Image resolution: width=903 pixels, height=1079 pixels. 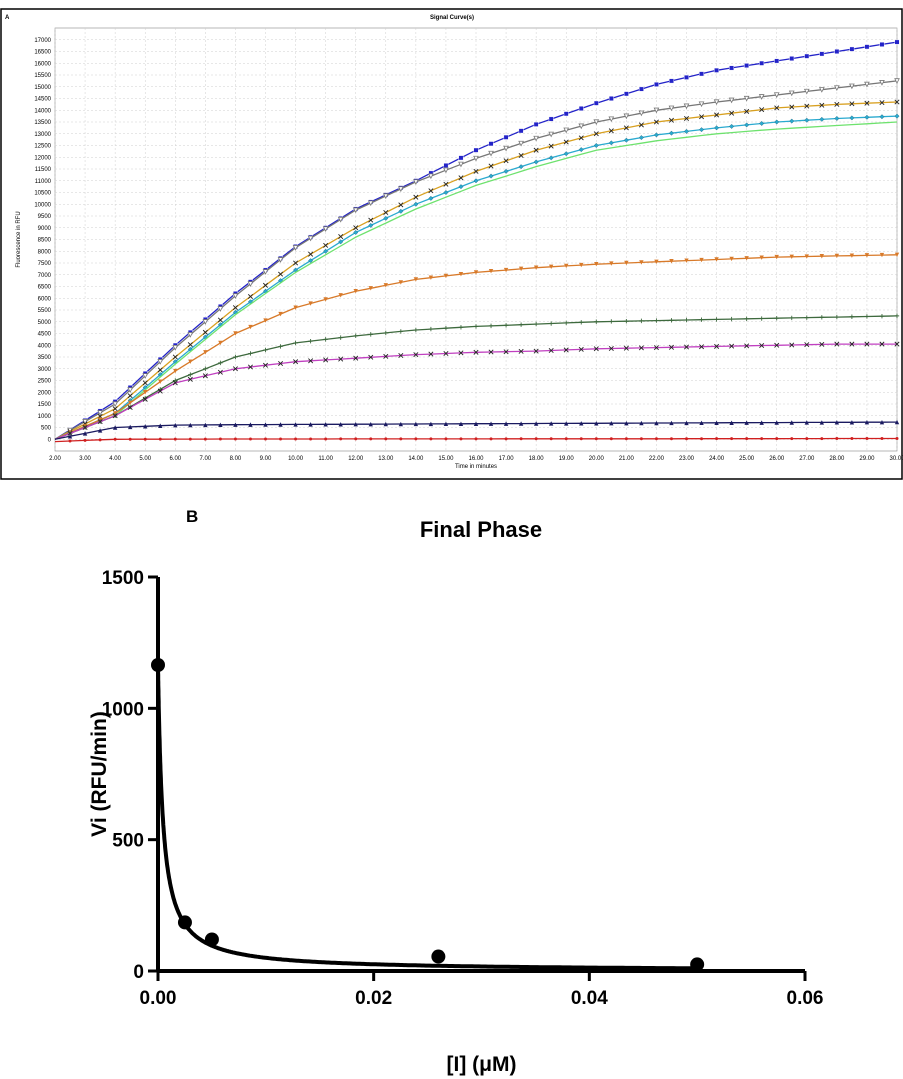 What do you see at coordinates (589, 998) in the screenshot?
I see `x-tick-label-b: 0.04` at bounding box center [589, 998].